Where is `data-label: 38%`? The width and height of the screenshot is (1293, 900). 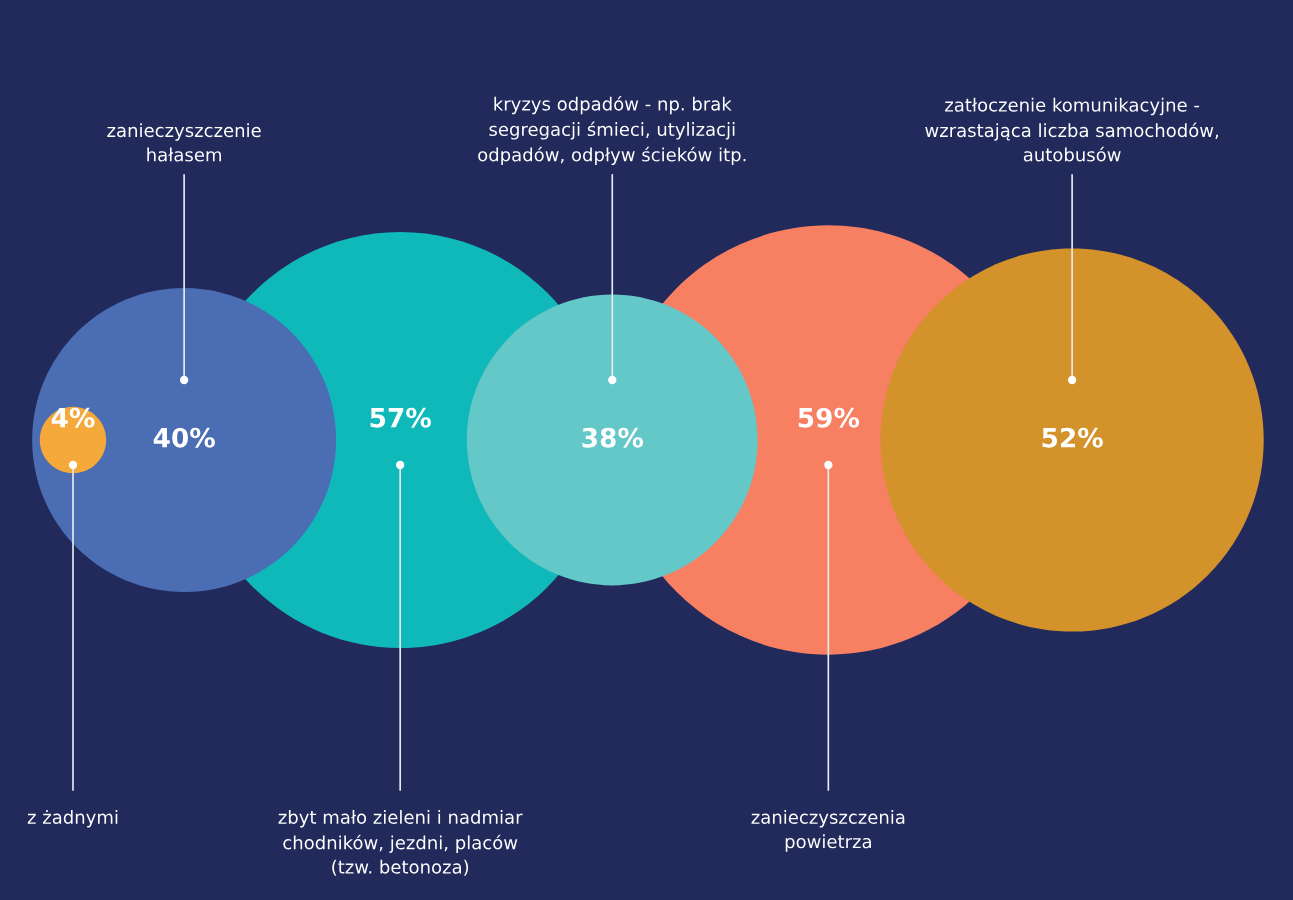 data-label: 38% is located at coordinates (613, 437).